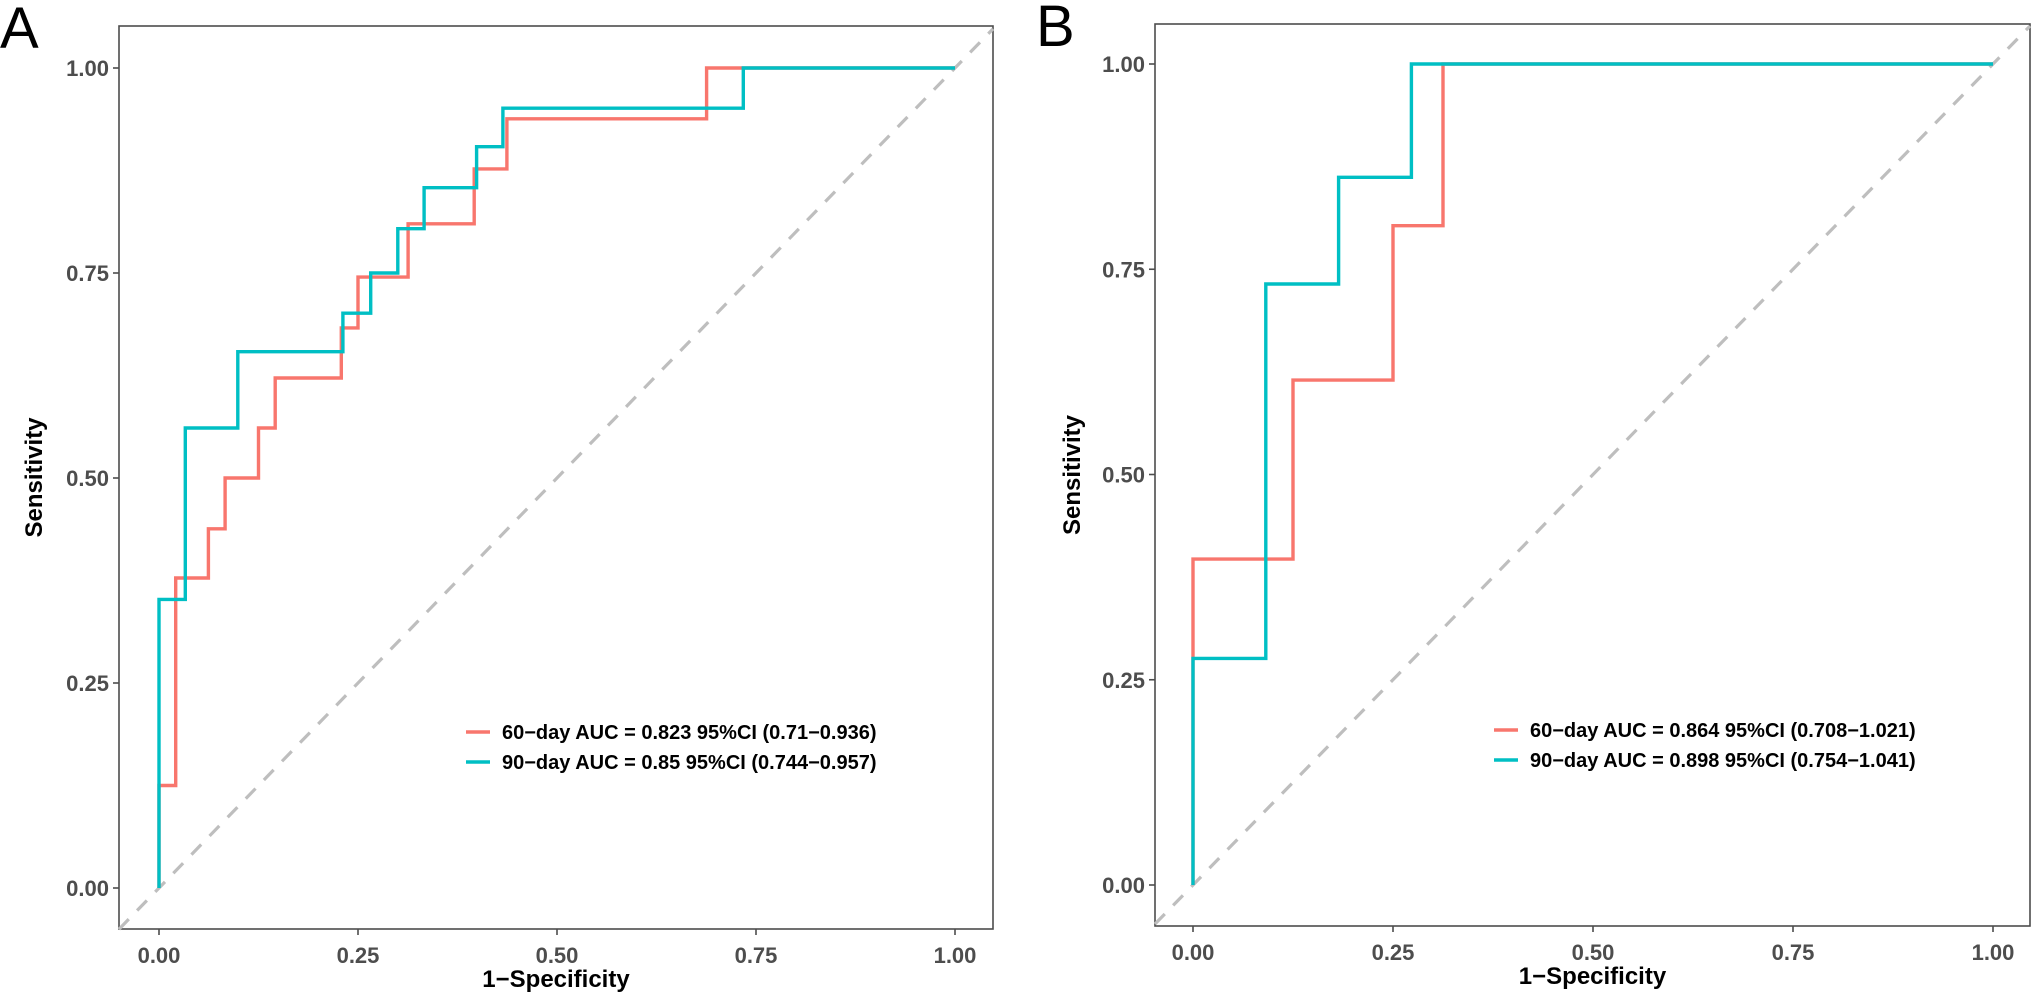 This screenshot has height=992, width=2032. Describe the element at coordinates (689, 763) in the screenshot. I see `legend-label-90-day: 90−day AUC = 0.85 95%CI (0.744−0.957)` at that location.